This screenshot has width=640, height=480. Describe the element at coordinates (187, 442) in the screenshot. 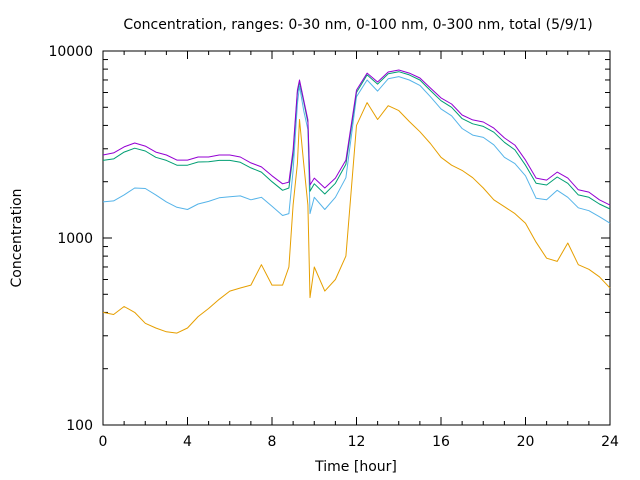

I see `x-tick-label: 4` at that location.